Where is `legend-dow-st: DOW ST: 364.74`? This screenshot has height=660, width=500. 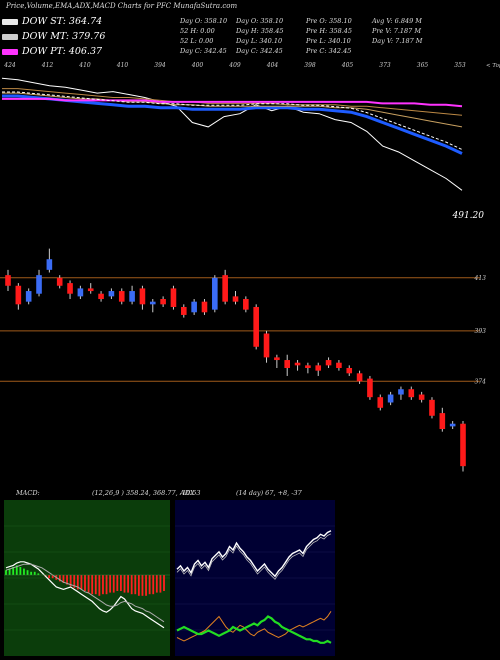
legend-dow-st: DOW ST: 364.74 is located at coordinates (52, 21).